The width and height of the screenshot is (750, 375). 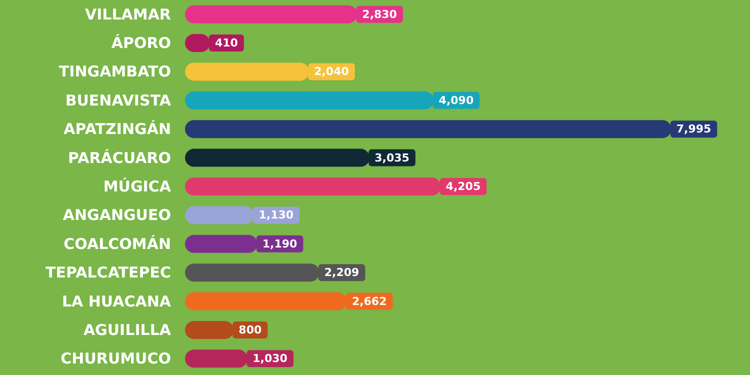 I want to click on y-tick-label: VILLAMAR, so click(x=128, y=14).